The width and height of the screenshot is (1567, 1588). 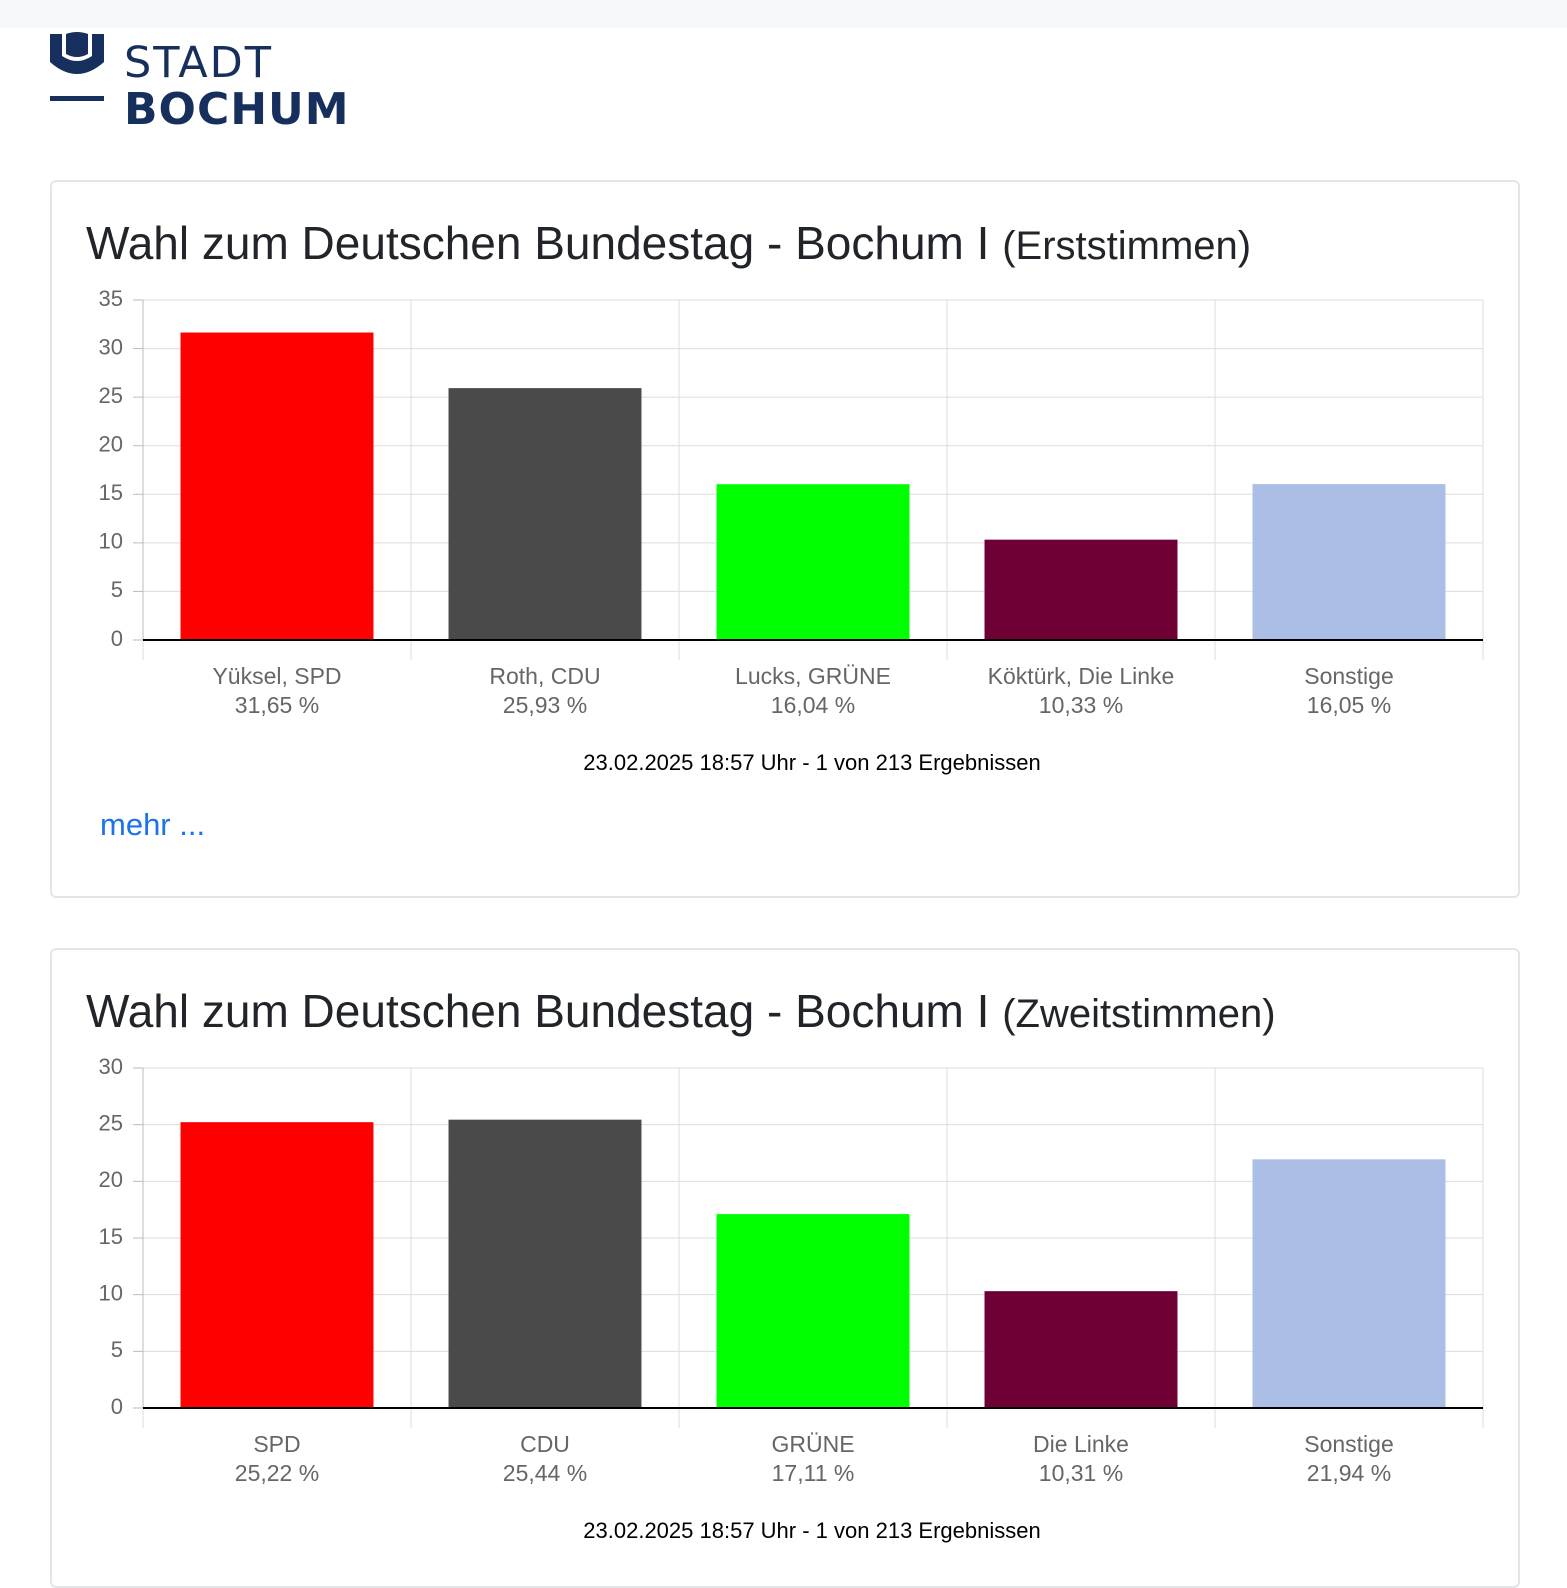 What do you see at coordinates (1127, 246) in the screenshot?
I see `card-title-subtitle: (Erststimmen)` at bounding box center [1127, 246].